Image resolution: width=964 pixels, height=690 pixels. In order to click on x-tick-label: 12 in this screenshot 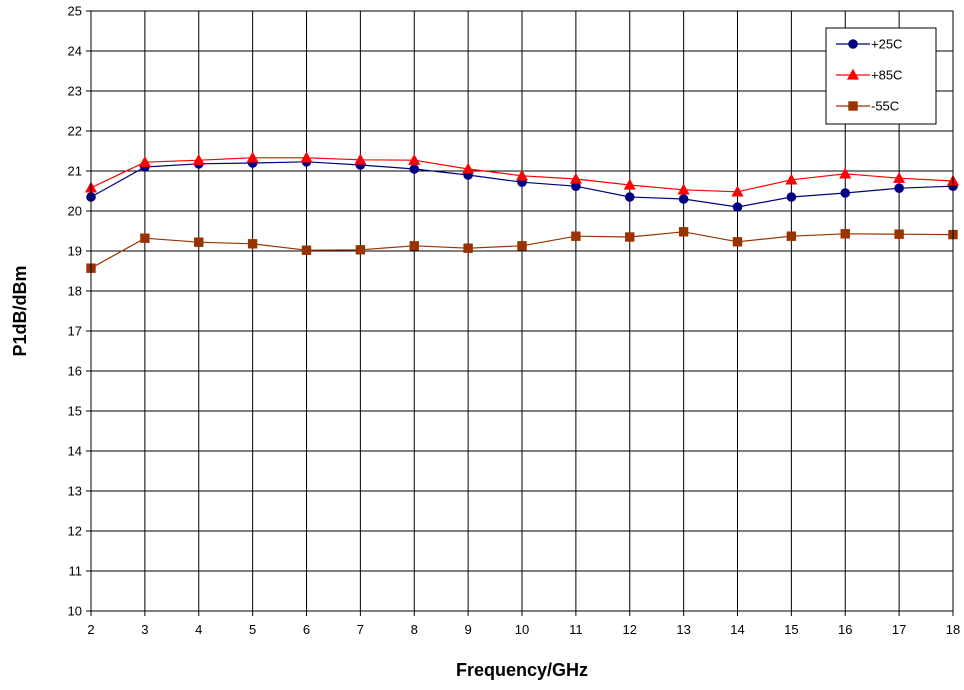, I will do `click(630, 629)`.